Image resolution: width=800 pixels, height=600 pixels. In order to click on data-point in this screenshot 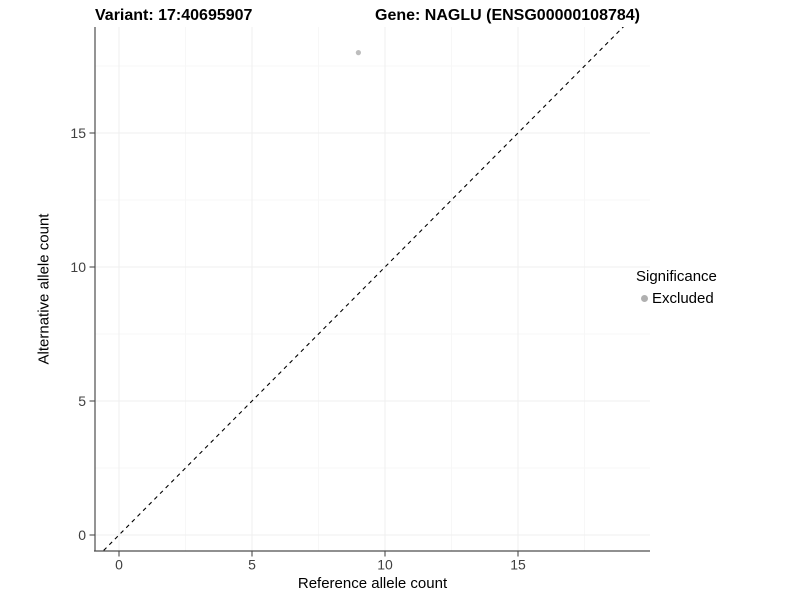, I will do `click(358, 53)`.